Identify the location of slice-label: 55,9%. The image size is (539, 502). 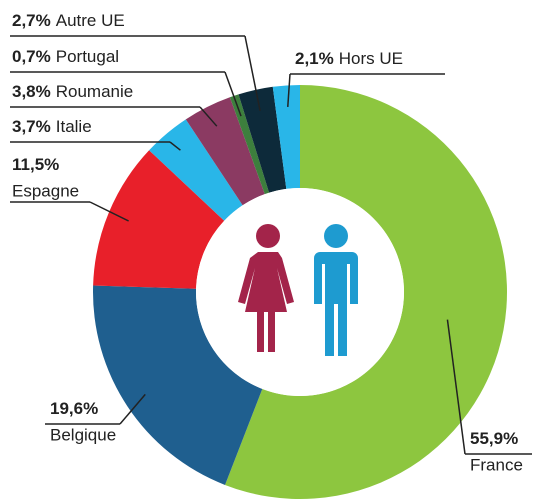
(494, 438).